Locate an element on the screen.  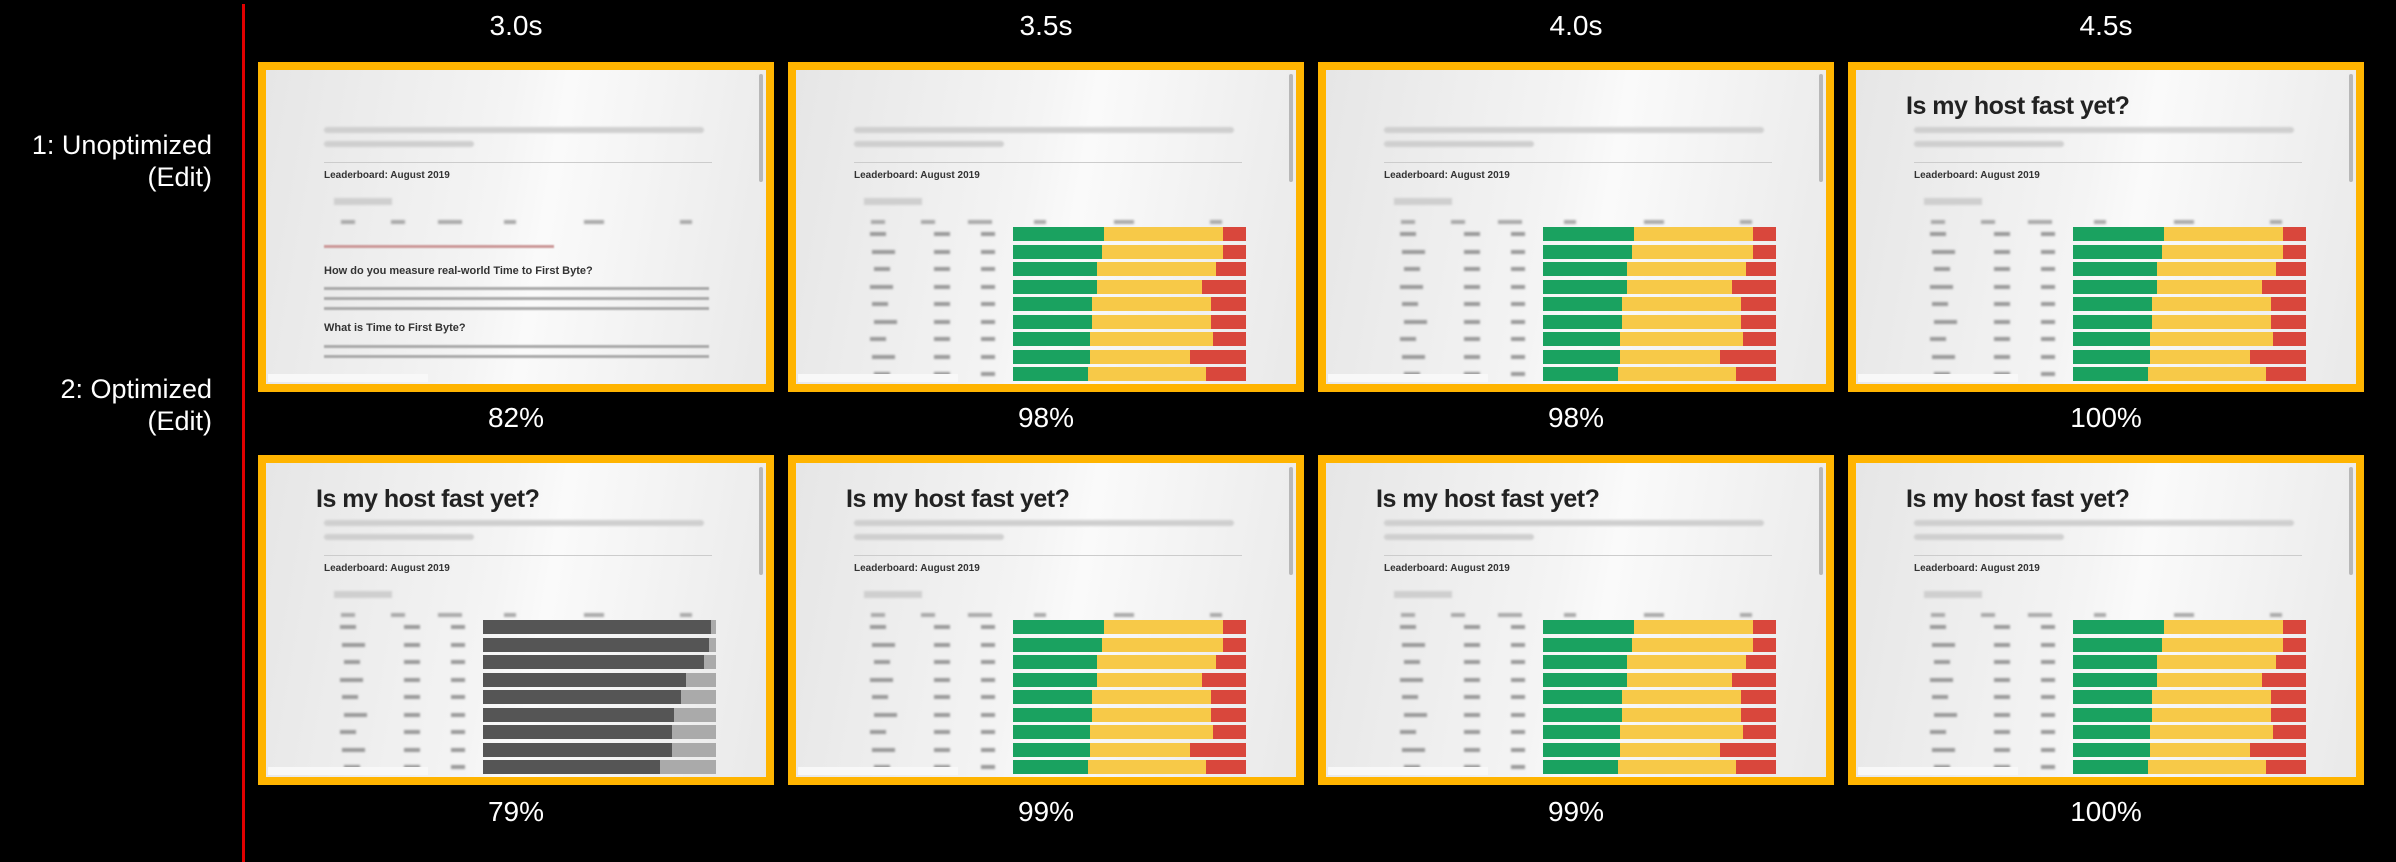
page-title: Is my host fast yet? is located at coordinates (2018, 106).